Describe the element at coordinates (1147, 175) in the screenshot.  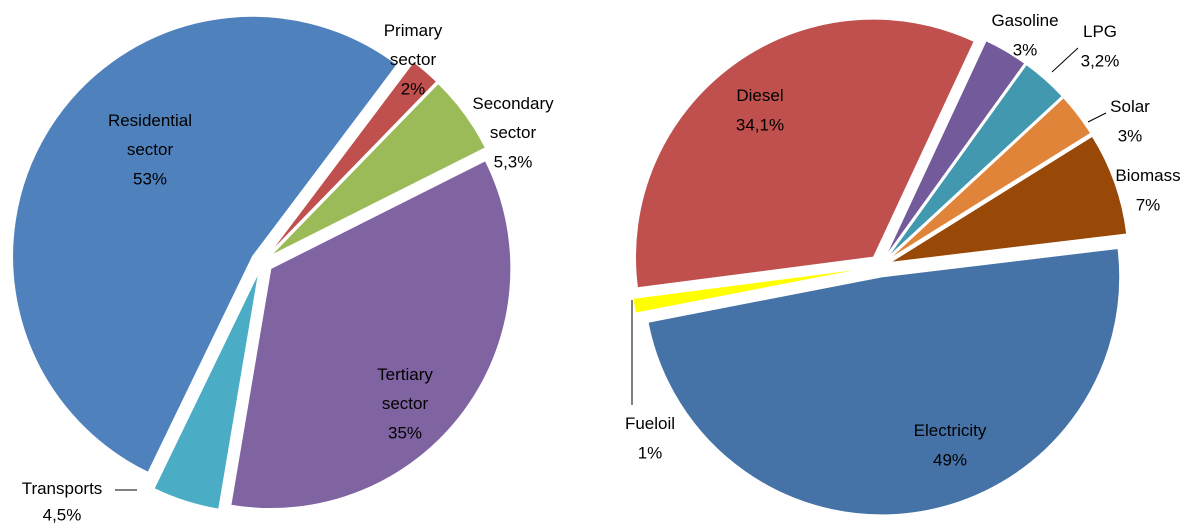
I see `slice-label: Biomass` at that location.